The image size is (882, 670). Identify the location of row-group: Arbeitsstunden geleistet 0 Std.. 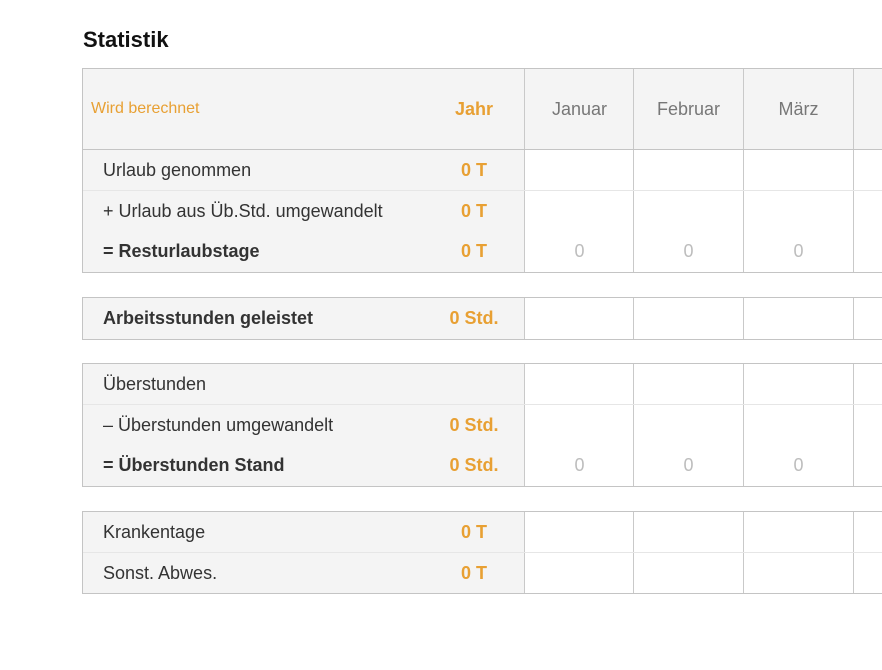
(482, 318).